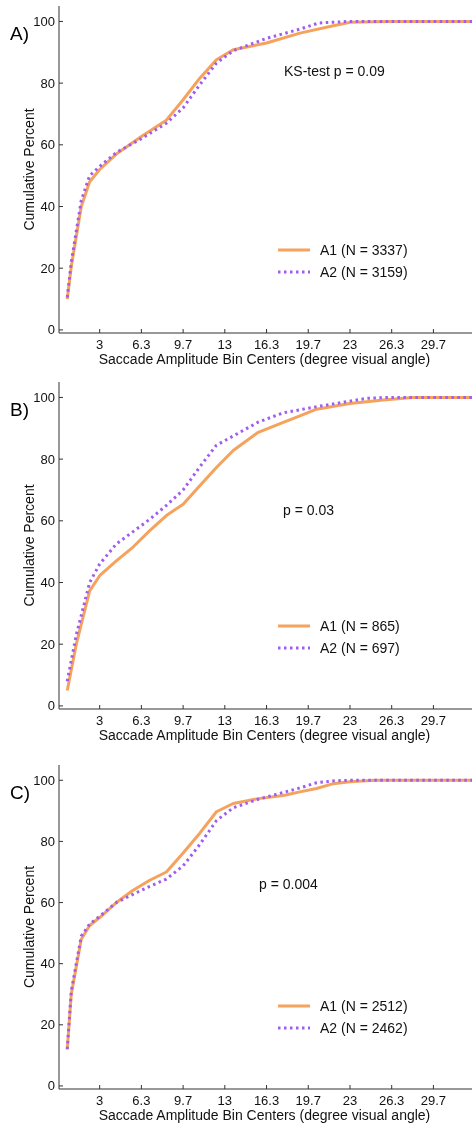 The height and width of the screenshot is (1127, 472). What do you see at coordinates (20, 792) in the screenshot?
I see `text: C)` at bounding box center [20, 792].